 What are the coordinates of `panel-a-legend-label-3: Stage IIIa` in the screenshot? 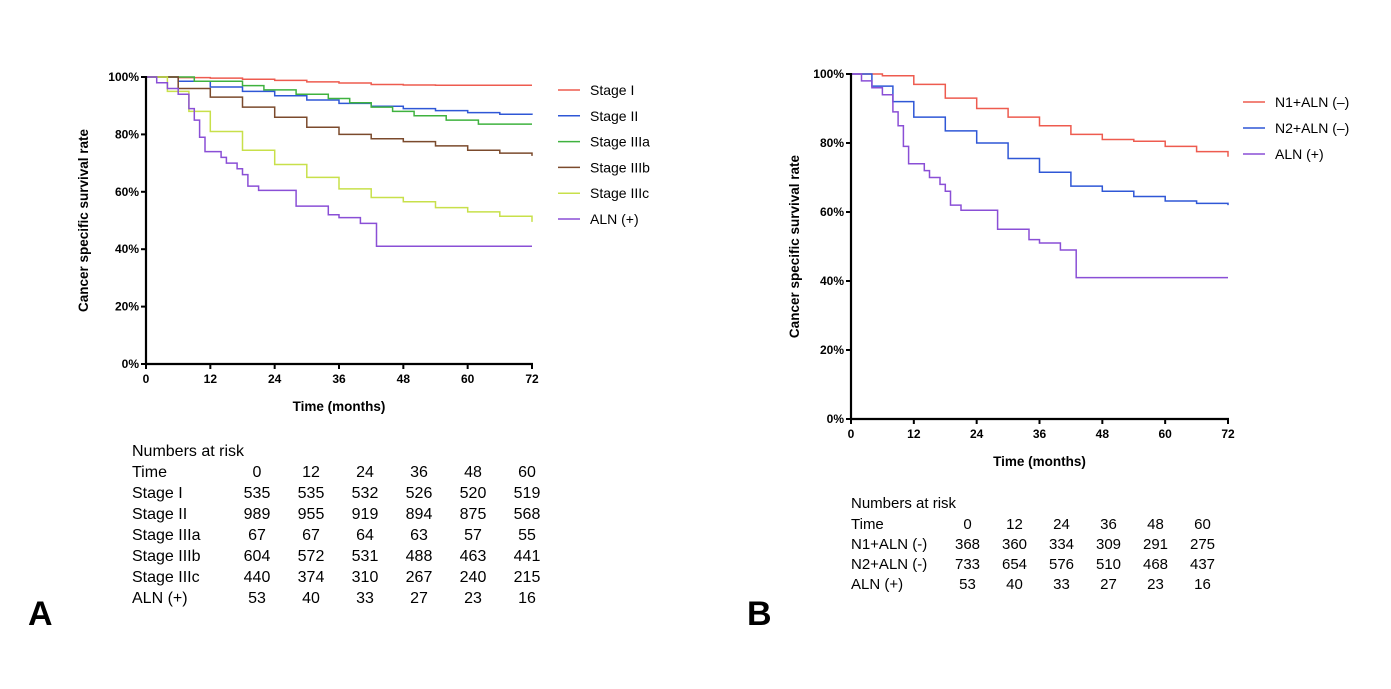 It's located at (620, 142).